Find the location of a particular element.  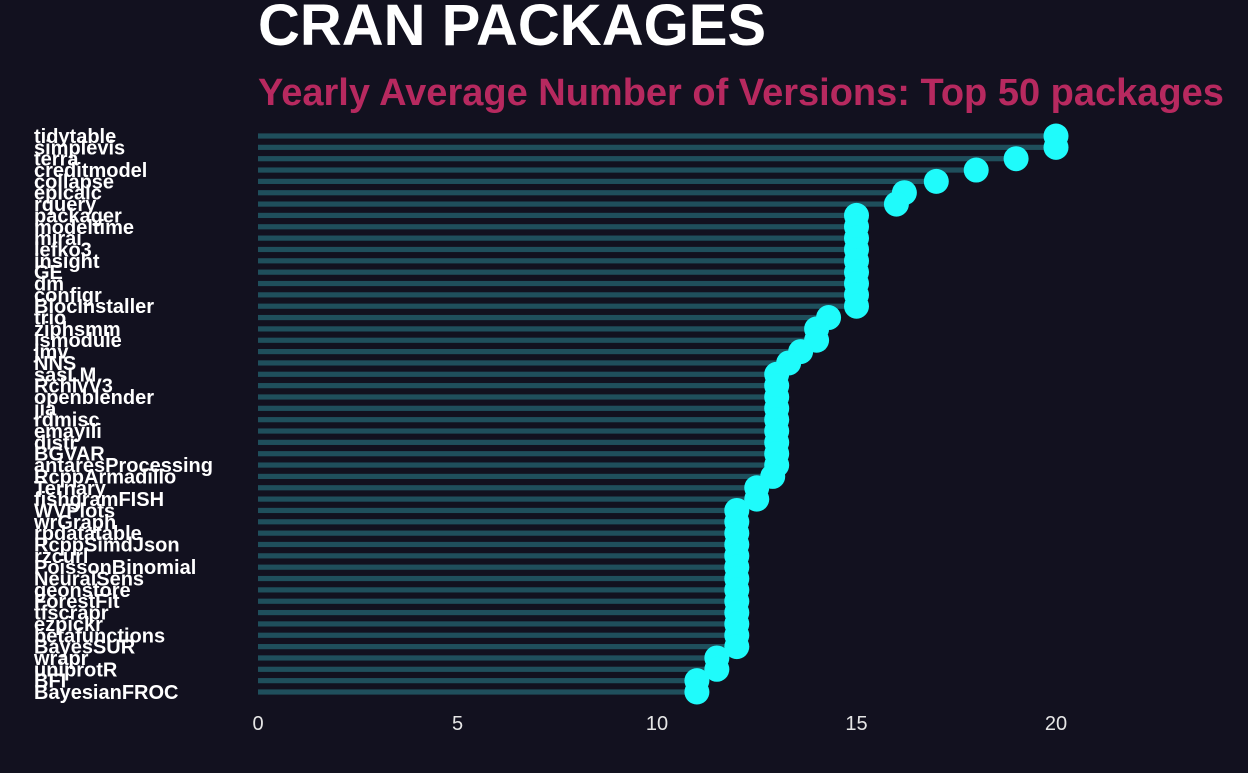

category-label: tfscrapr is located at coordinates (71, 614).